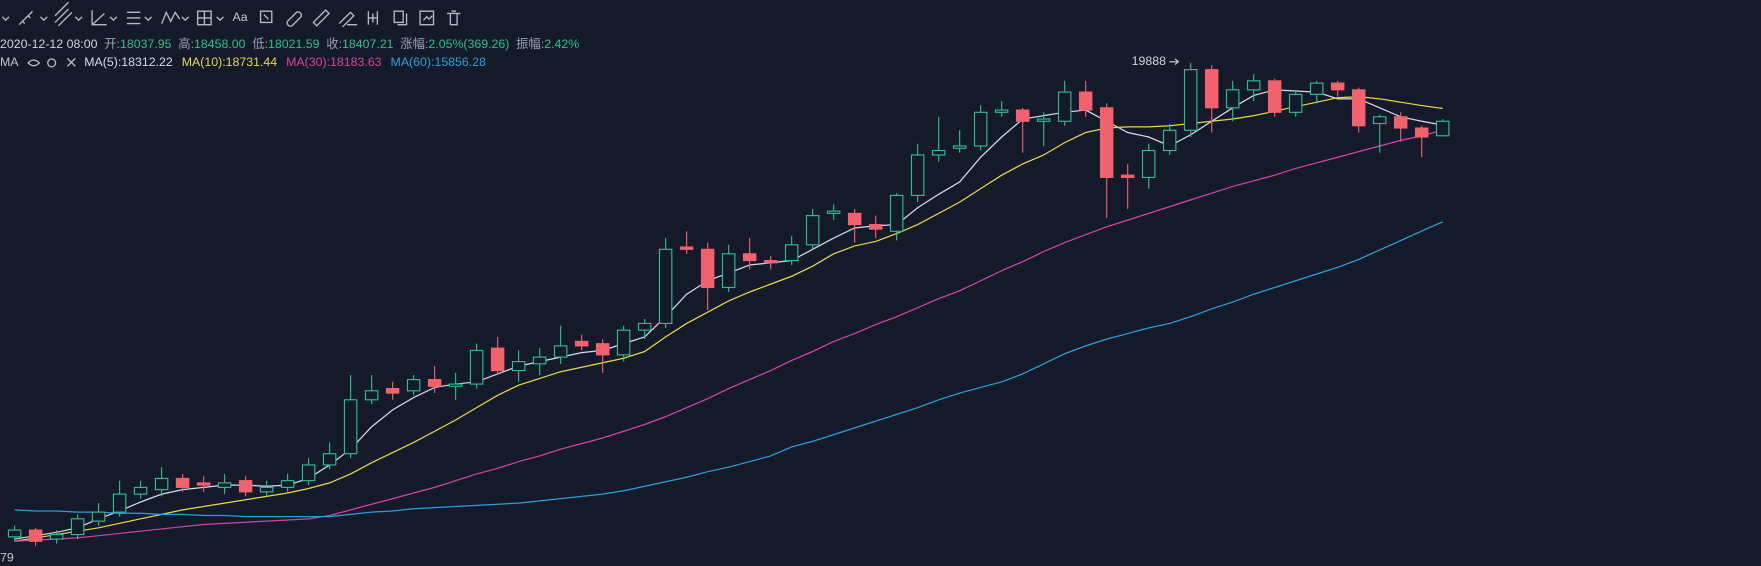 The height and width of the screenshot is (566, 1761). Describe the element at coordinates (146, 44) in the screenshot. I see `open-value: 18037.95` at that location.